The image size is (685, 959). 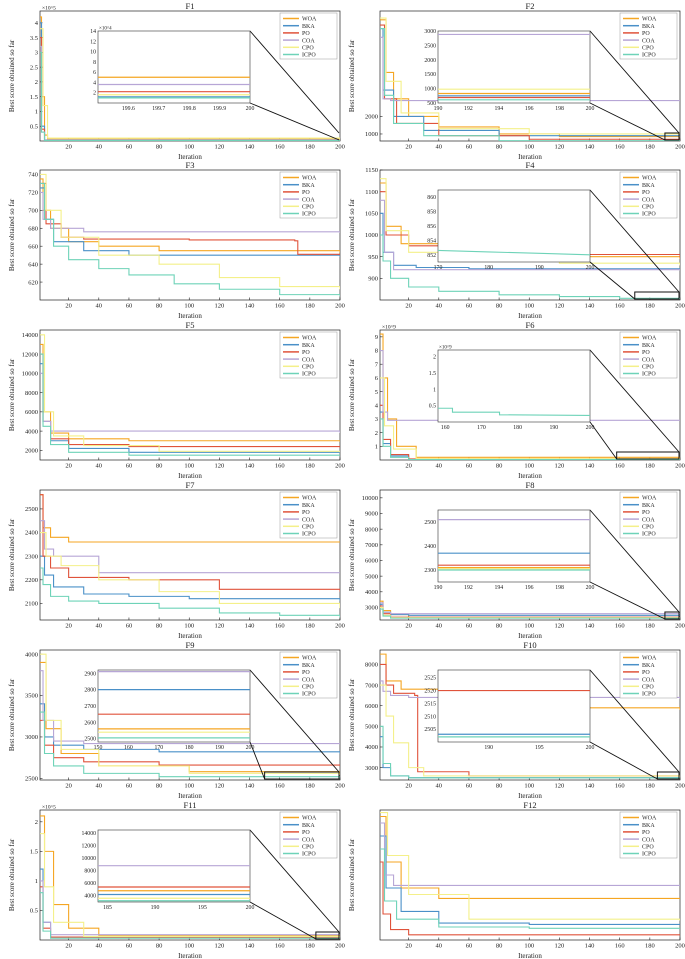 I want to click on inset-y-tick-label: 856, so click(x=431, y=227).